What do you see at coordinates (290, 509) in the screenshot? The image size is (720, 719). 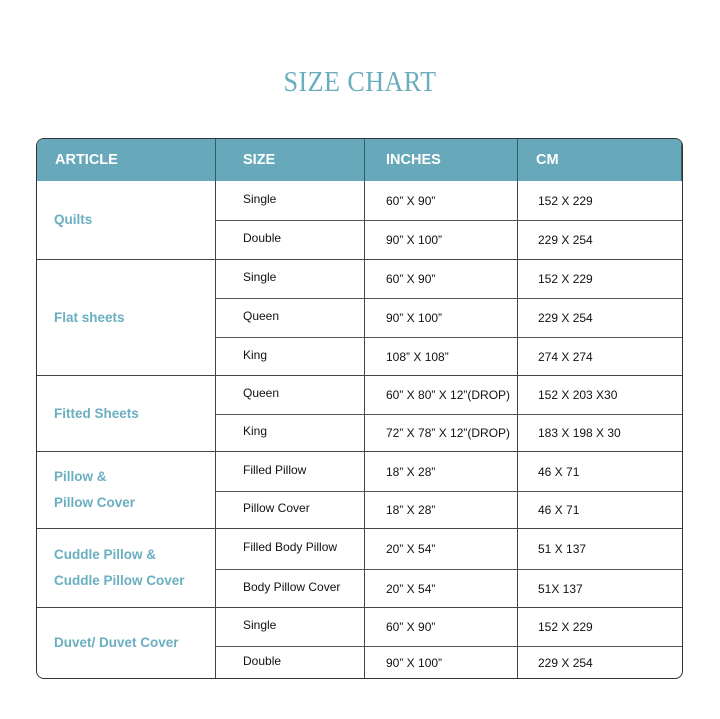 I see `size-cell: Pillow Cover` at bounding box center [290, 509].